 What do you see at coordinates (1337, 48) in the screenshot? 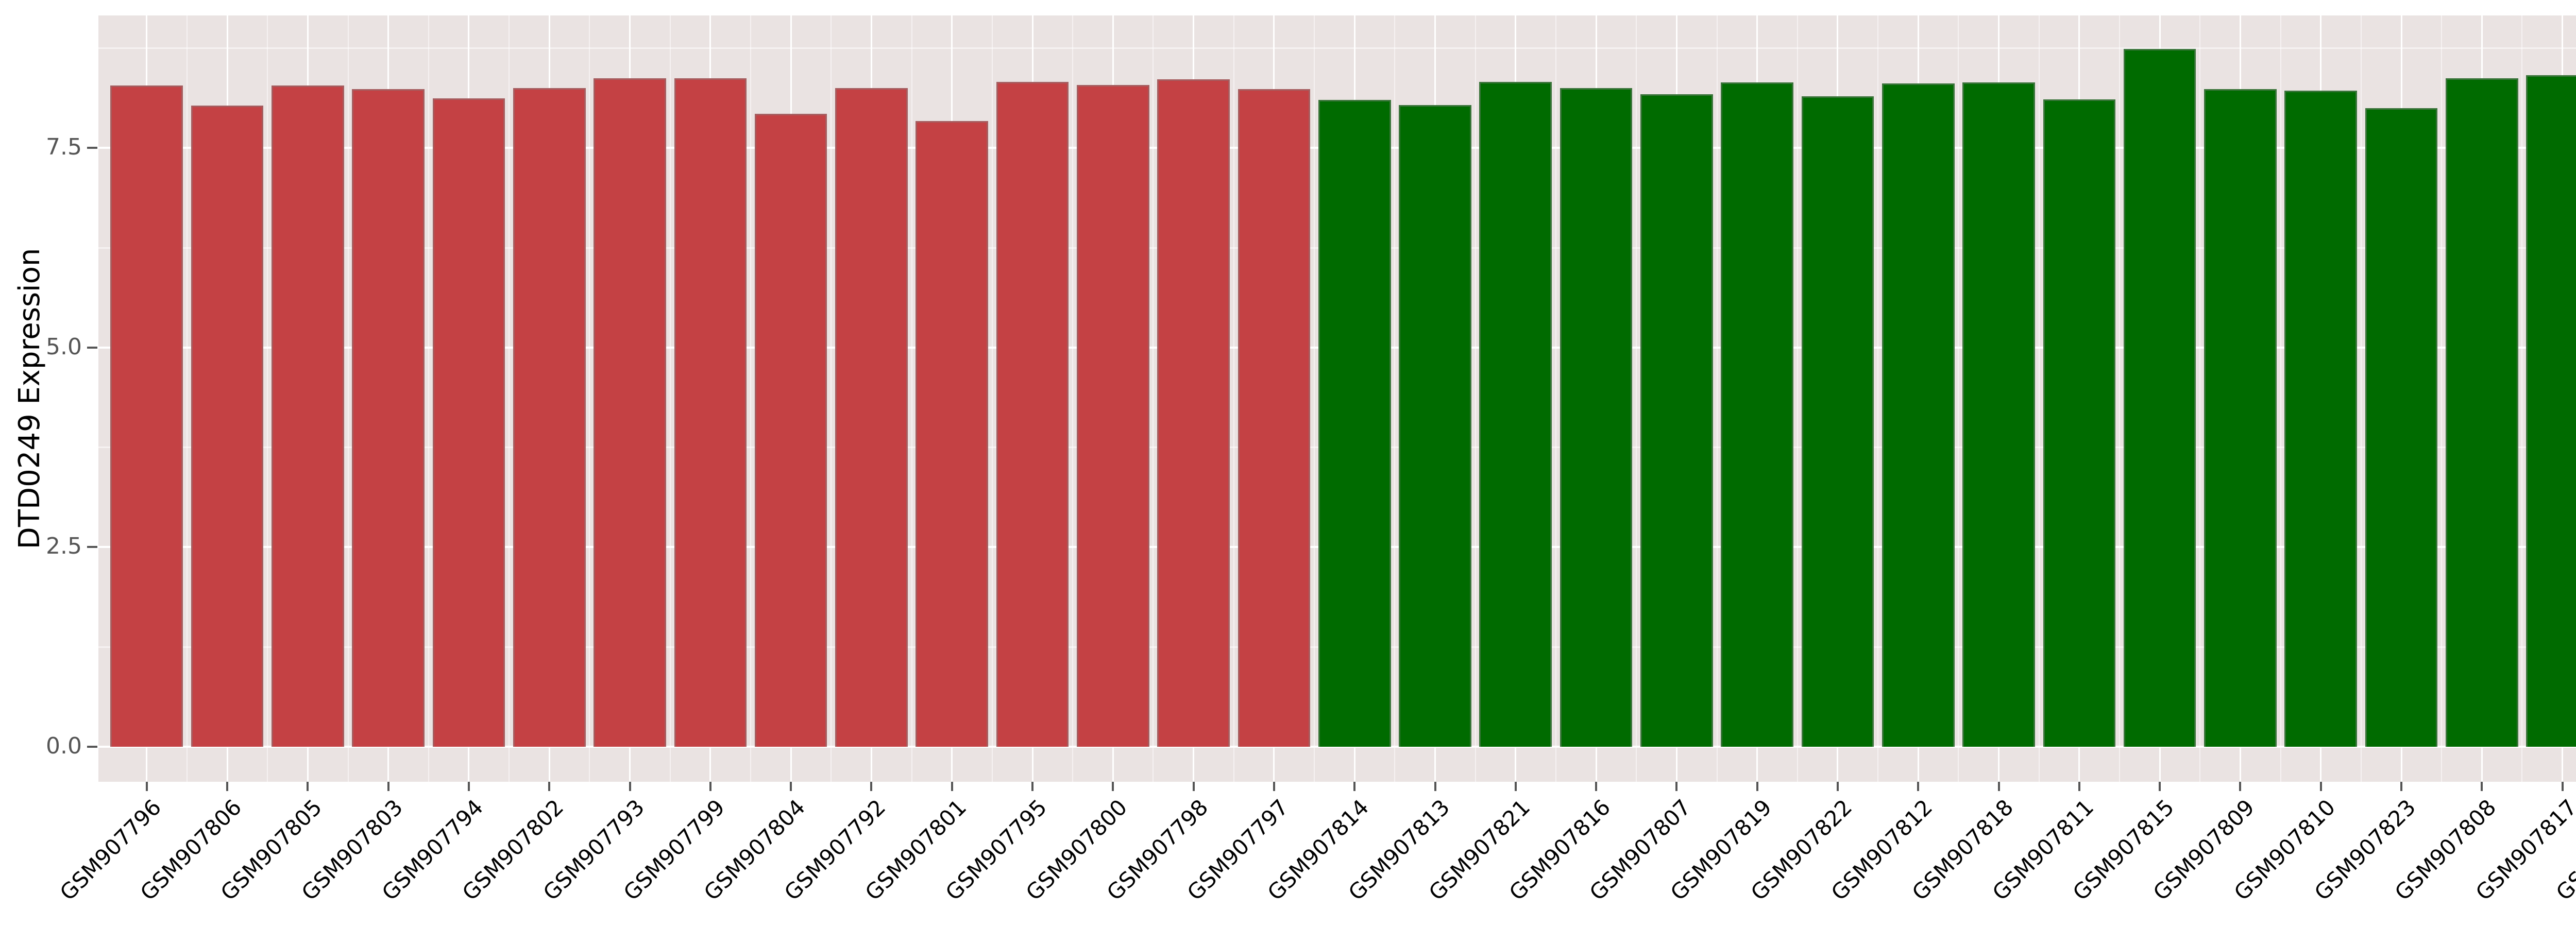
I see `gridline-y-minor` at bounding box center [1337, 48].